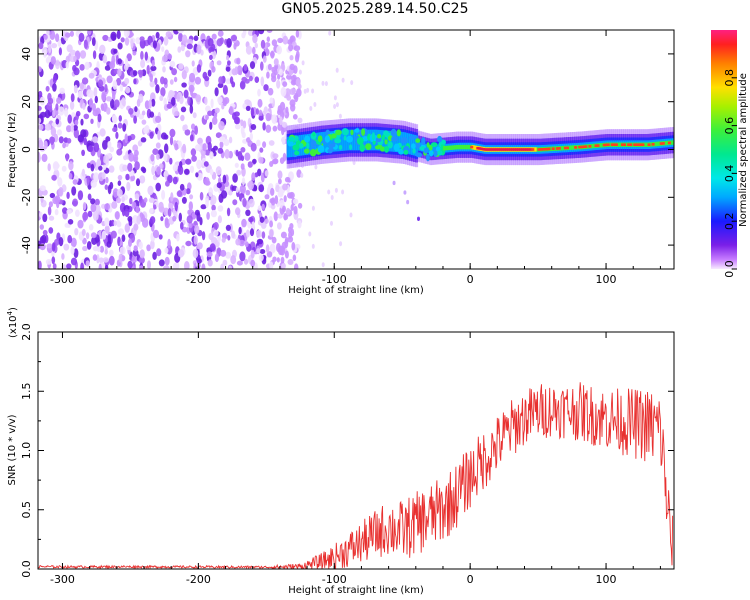  What do you see at coordinates (470, 279) in the screenshot?
I see `x-tick-label: 0` at bounding box center [470, 279].